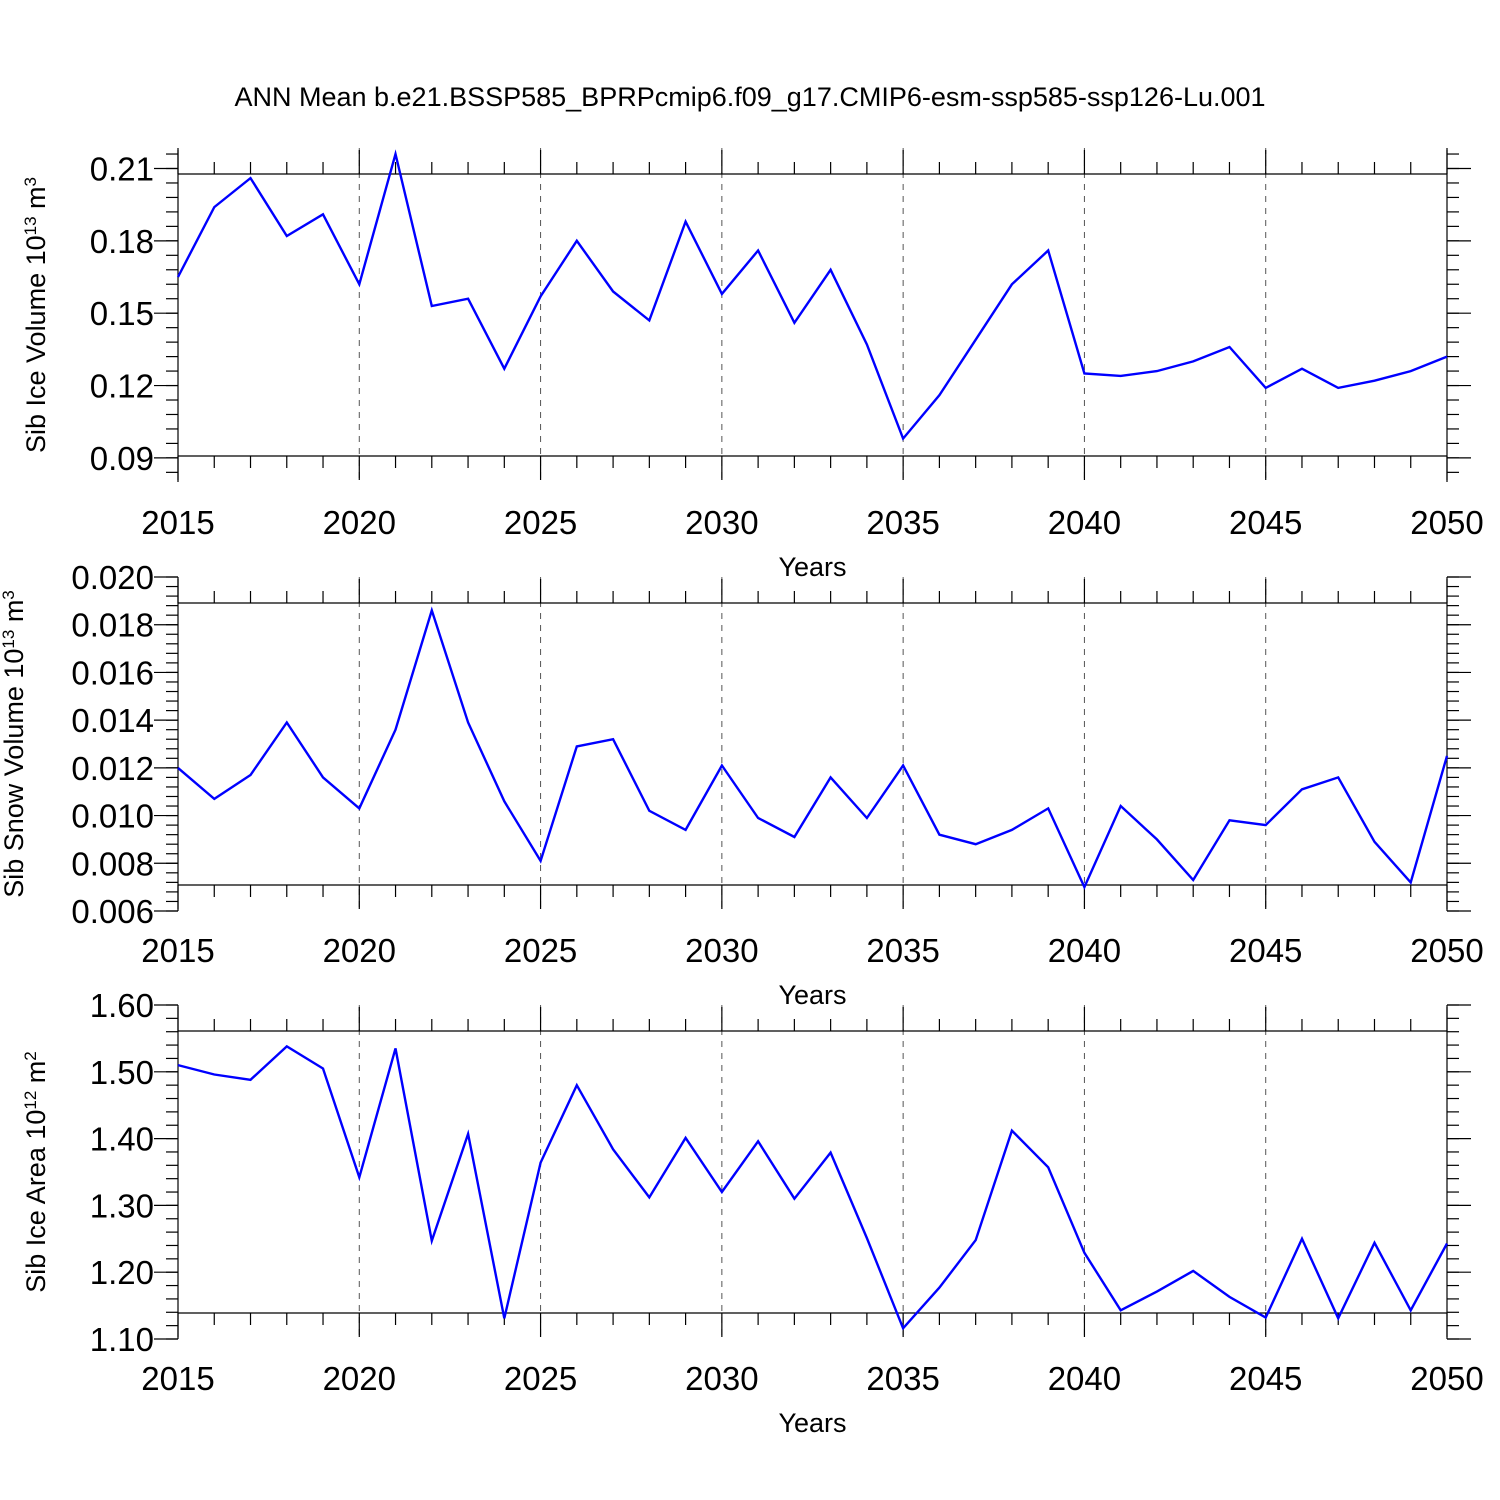 This screenshot has height=1500, width=1500. Describe the element at coordinates (36, 1201) in the screenshot. I see `y-axis-title-part: Sib Ice Area 10` at that location.